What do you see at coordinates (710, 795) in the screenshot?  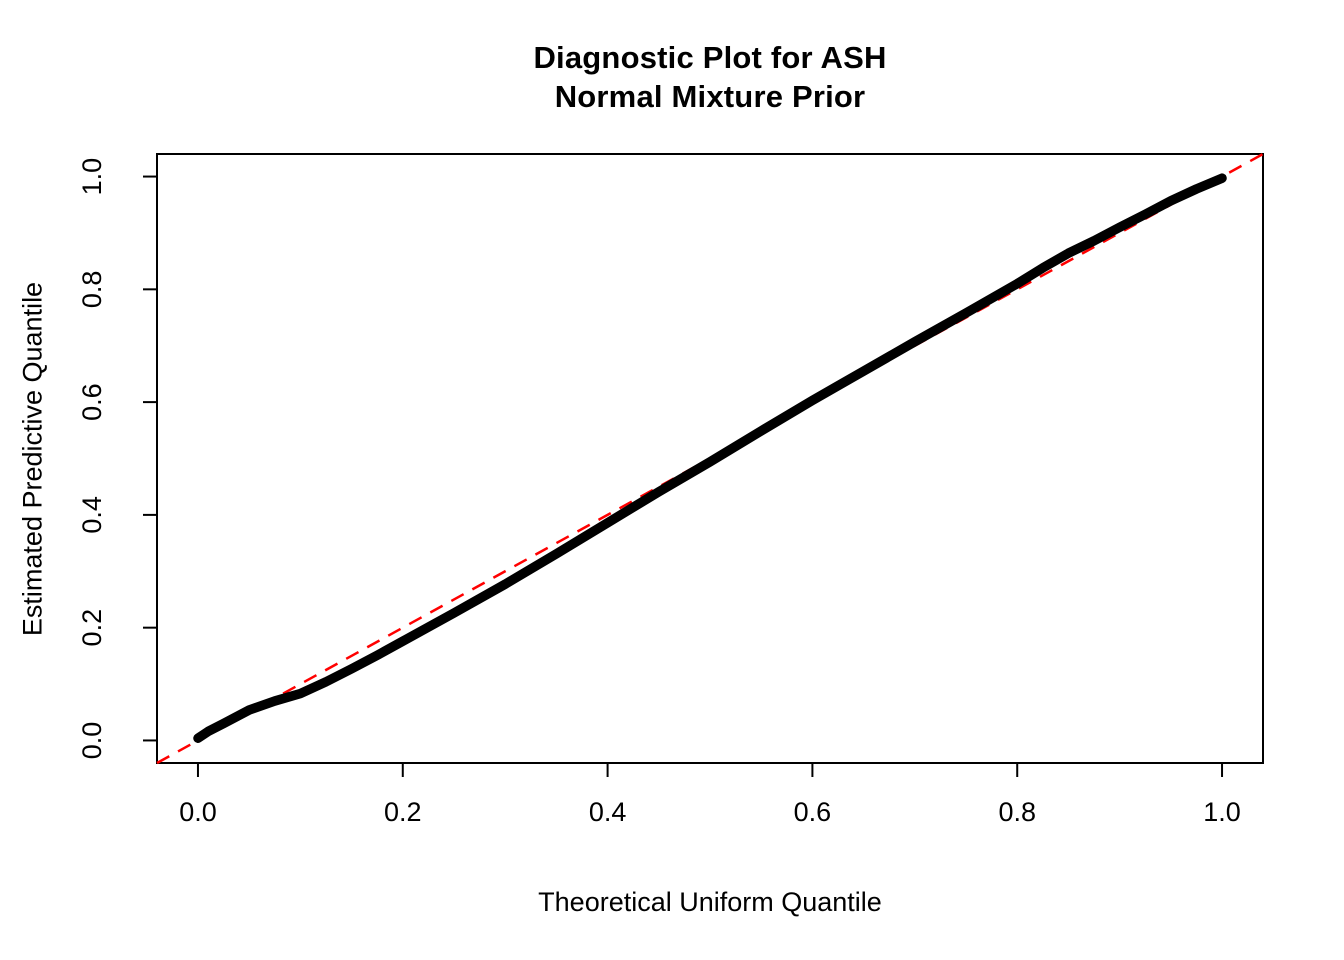 I see `x-axis-ticks: 0.0 0.2 0.4 0.6 0.8 1.0` at bounding box center [710, 795].